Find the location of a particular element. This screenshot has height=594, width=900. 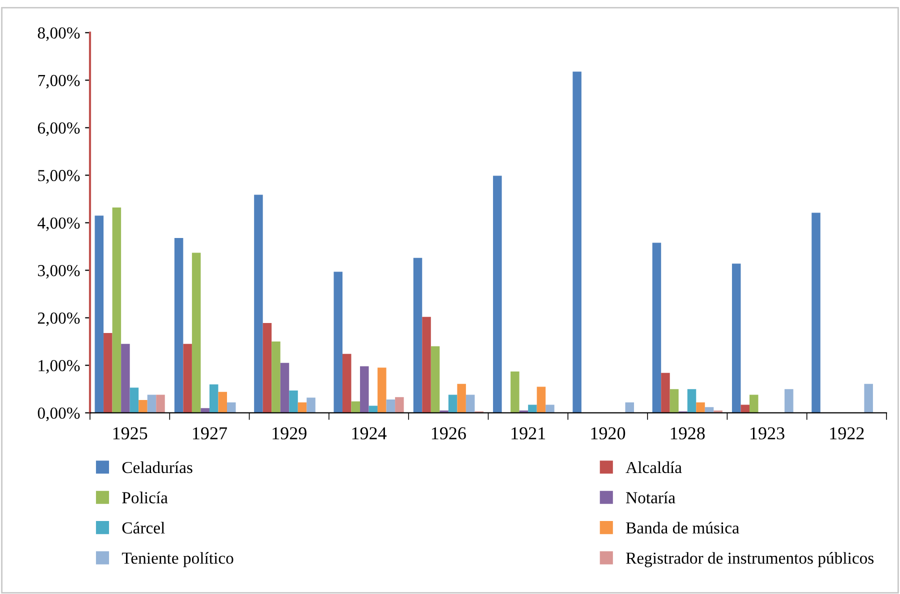

y-tick-label: 6,00% is located at coordinates (59, 129).